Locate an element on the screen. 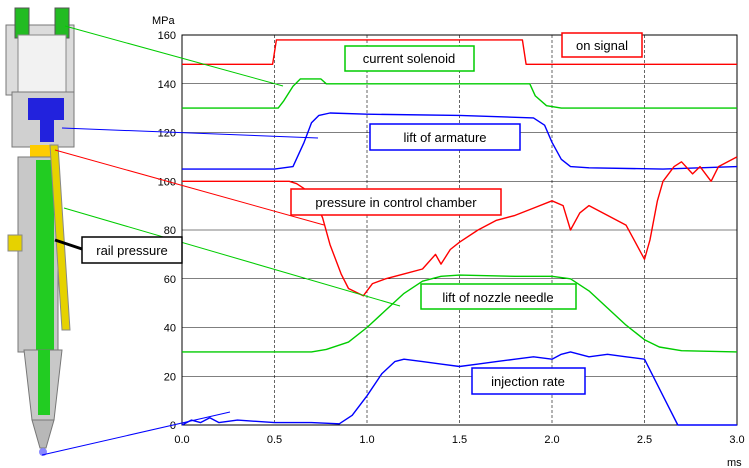 This screenshot has height=468, width=749. label-lift-of-armature-text: lift of armature is located at coordinates (444, 137).